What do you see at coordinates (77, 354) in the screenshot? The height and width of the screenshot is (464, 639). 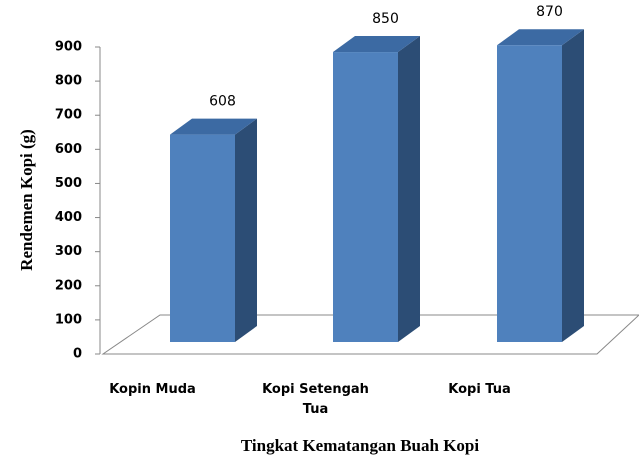 I see `y-tick-label: 0` at bounding box center [77, 354].